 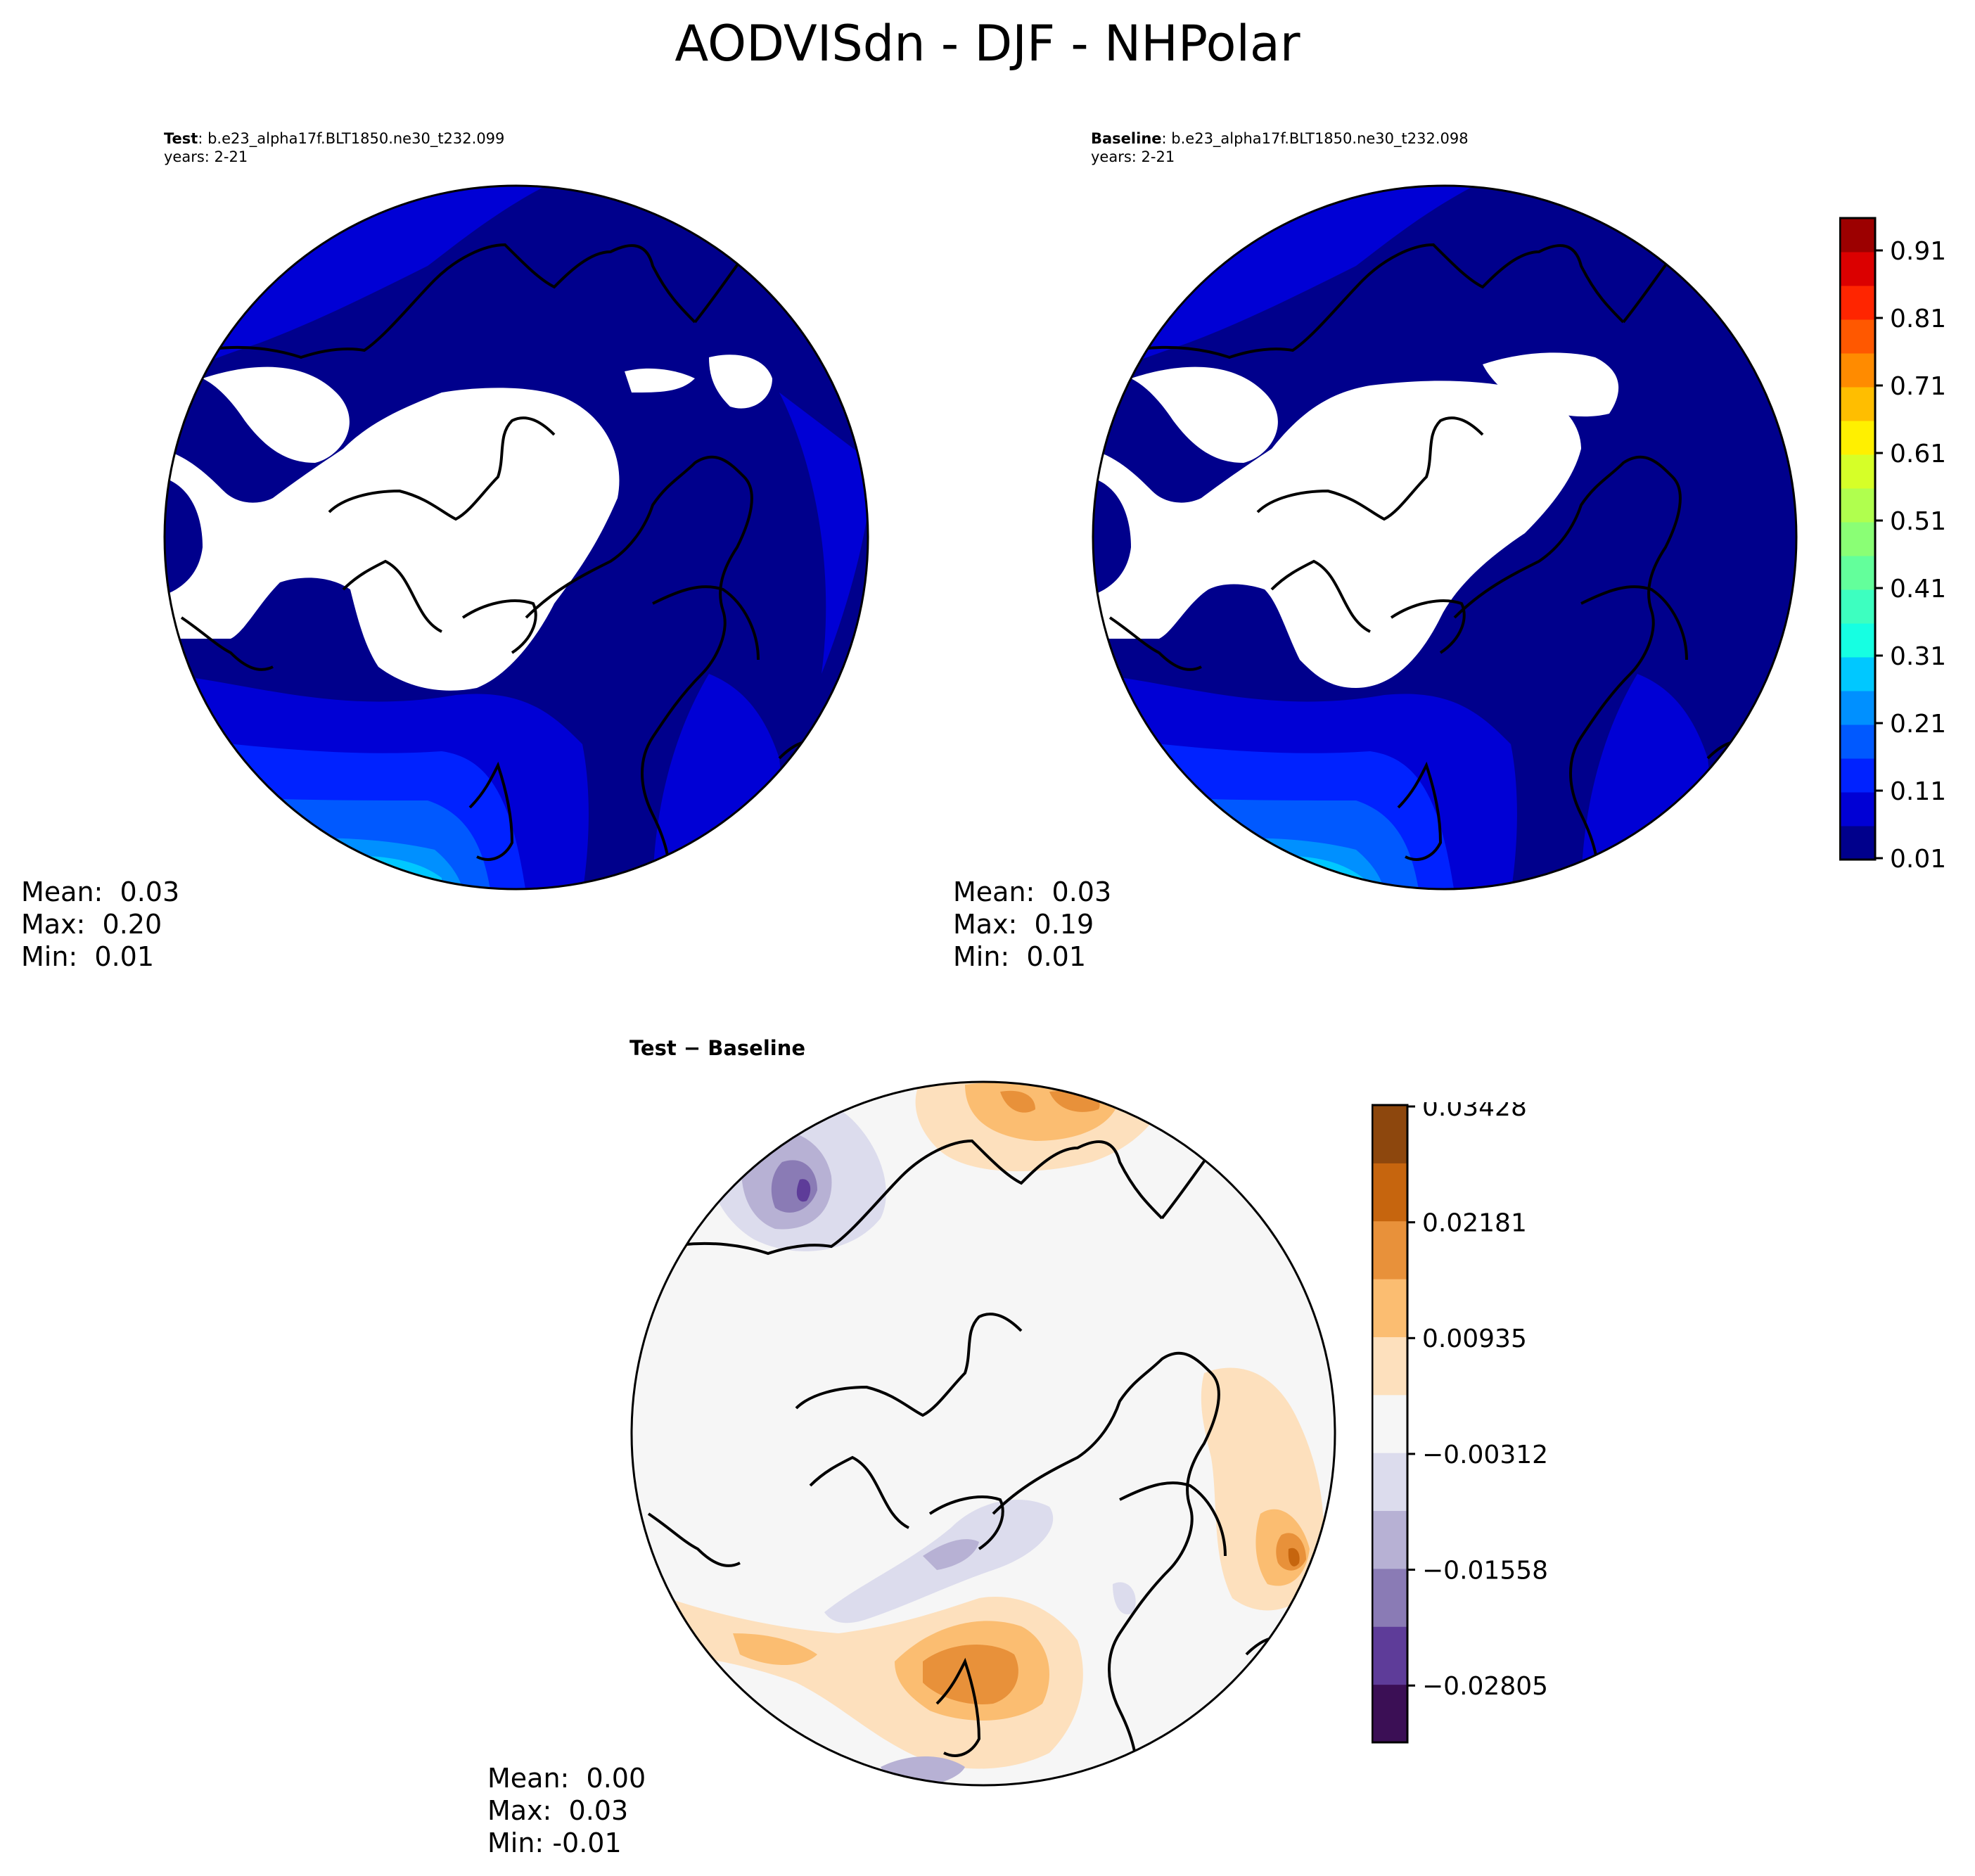 I want to click on colorbar-tick-label: −0.00312, so click(x=1485, y=1455).